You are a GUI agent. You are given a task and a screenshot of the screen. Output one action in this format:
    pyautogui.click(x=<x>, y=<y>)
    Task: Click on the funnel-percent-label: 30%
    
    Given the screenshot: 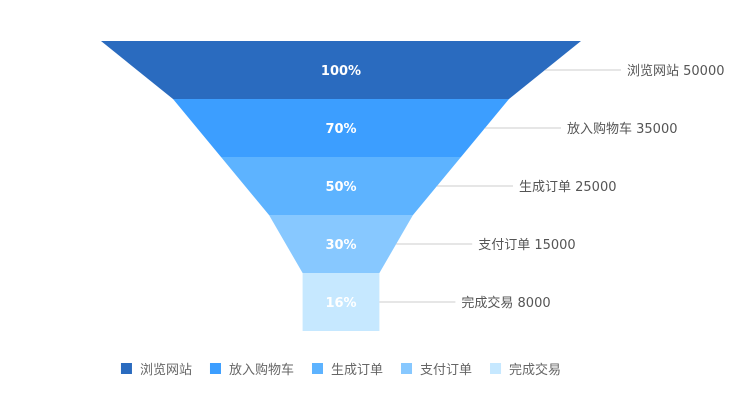 What is the action you would take?
    pyautogui.click(x=340, y=245)
    